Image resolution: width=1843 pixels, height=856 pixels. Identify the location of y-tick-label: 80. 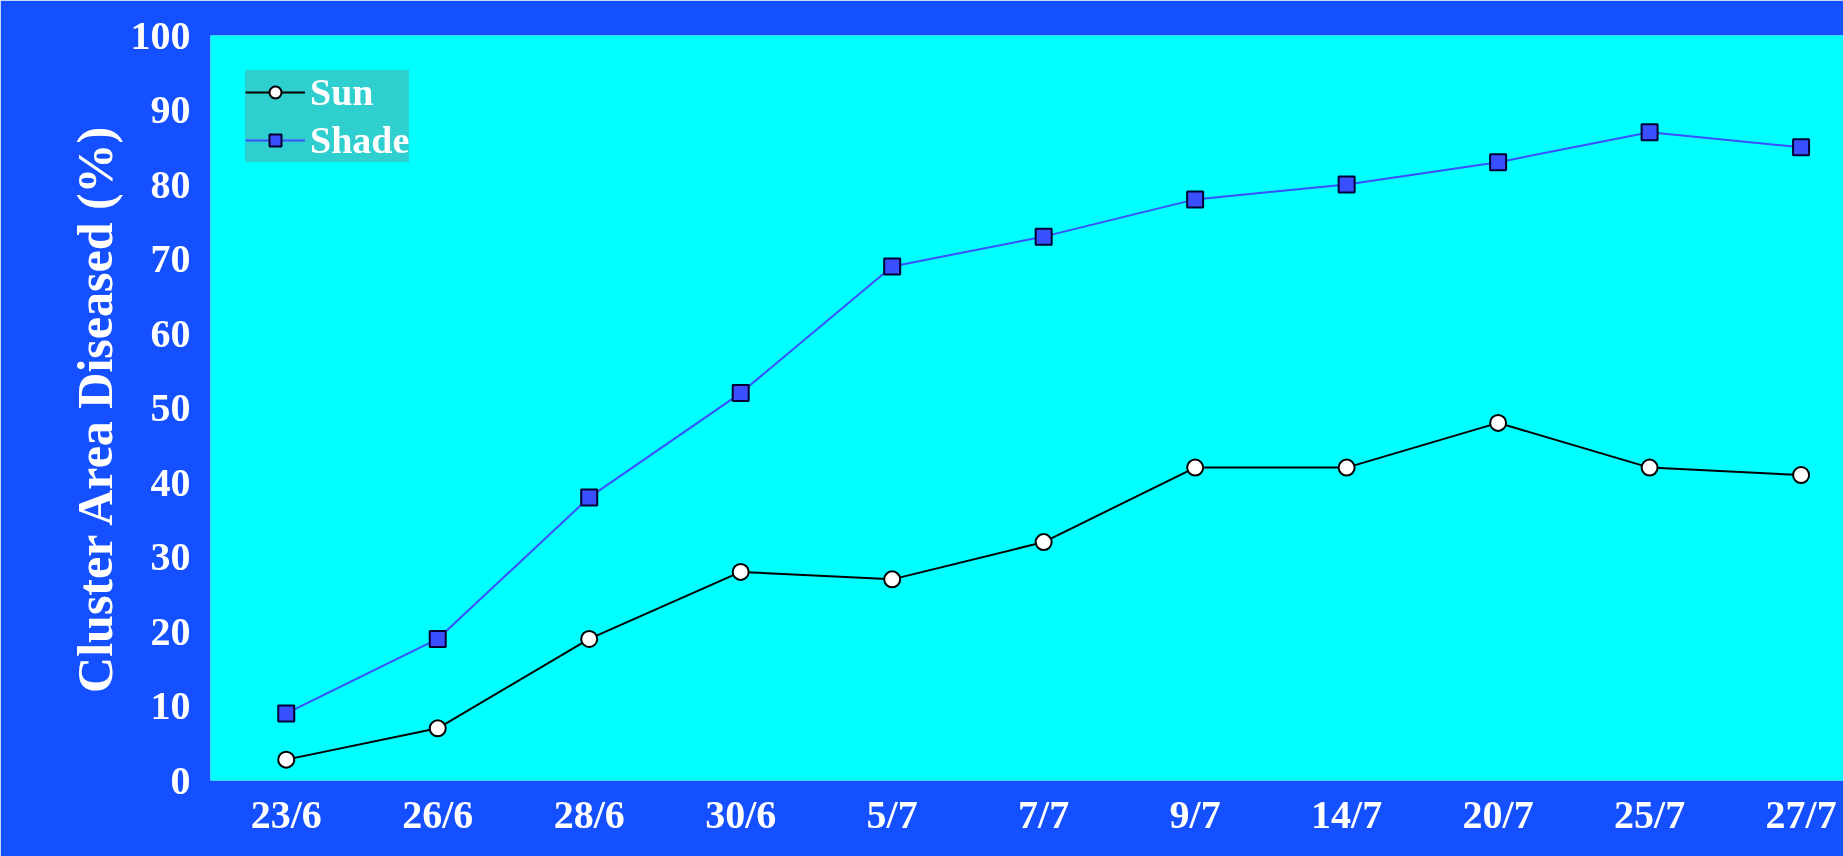
(170, 184).